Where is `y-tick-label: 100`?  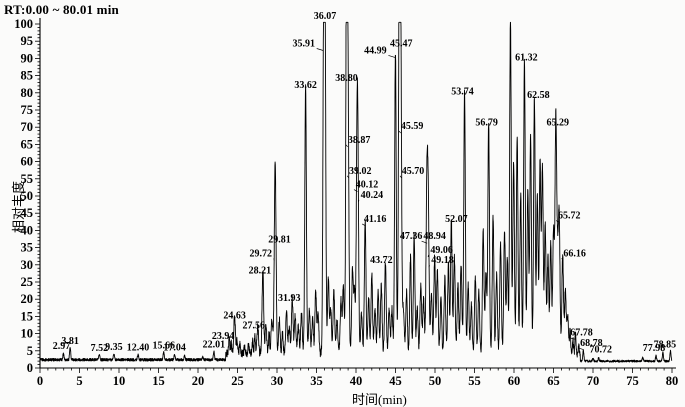
y-tick-label: 100 is located at coordinates (23, 24).